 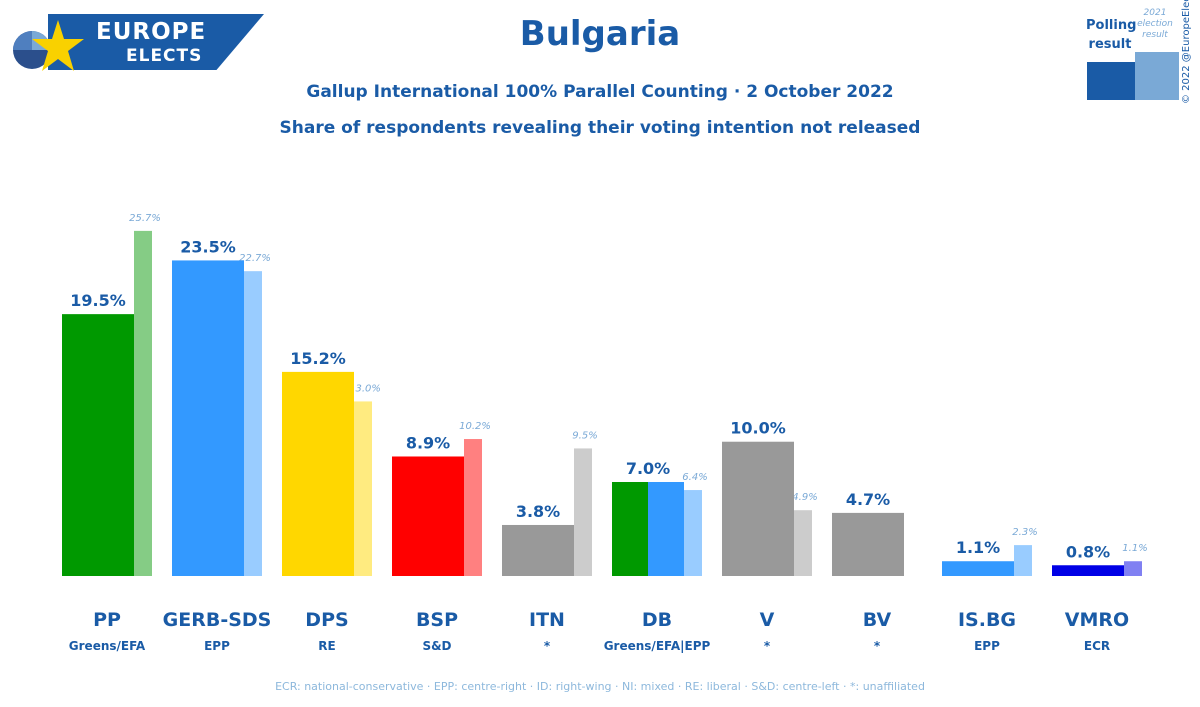 What do you see at coordinates (804, 497) in the screenshot?
I see `label-2021-v: 4.9%` at bounding box center [804, 497].